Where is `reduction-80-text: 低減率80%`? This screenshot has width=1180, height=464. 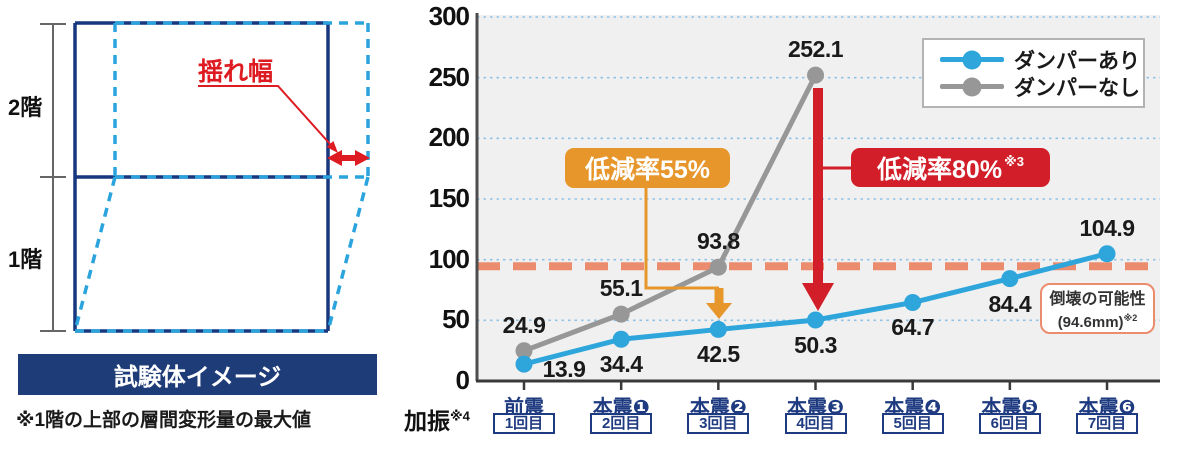 reduction-80-text: 低減率80% is located at coordinates (940, 169).